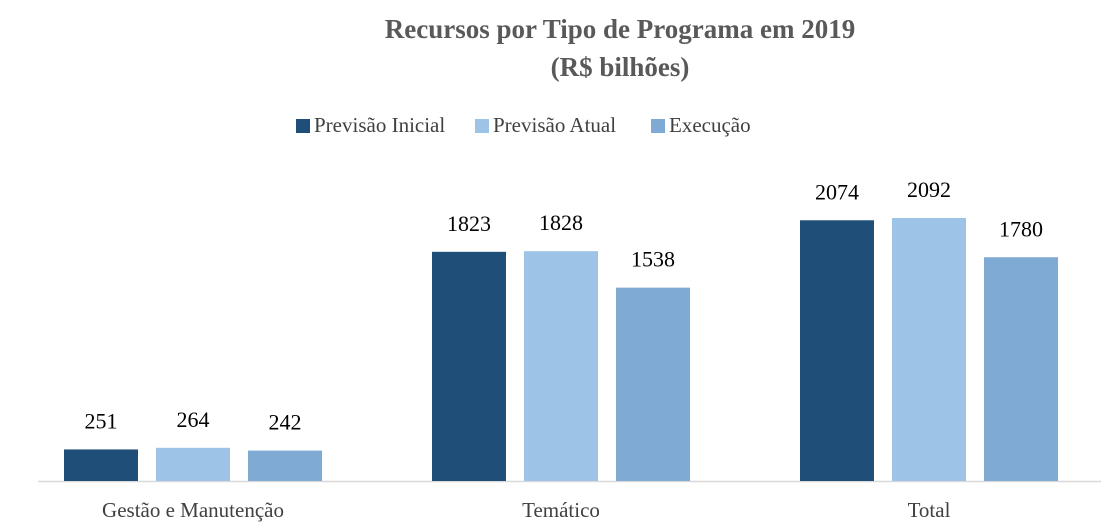 This screenshot has width=1101, height=524. Describe the element at coordinates (101, 420) in the screenshot. I see `data-label: 251` at that location.